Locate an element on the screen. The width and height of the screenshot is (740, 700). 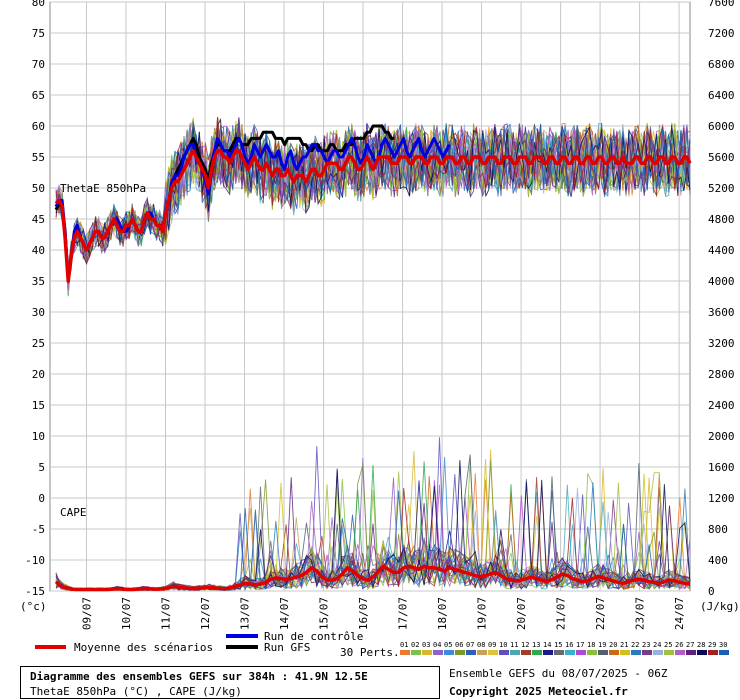
right-tick-label: 1200 is located at coordinates (721, 498).